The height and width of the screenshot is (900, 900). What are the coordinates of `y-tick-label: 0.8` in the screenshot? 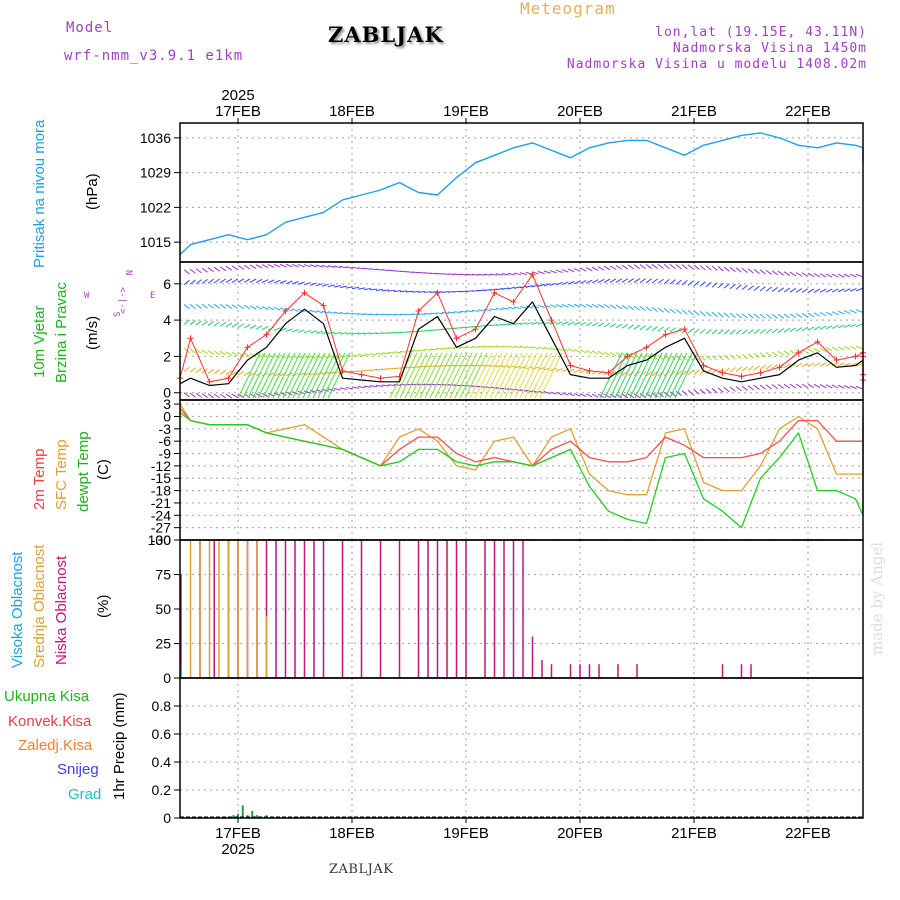 It's located at (162, 706).